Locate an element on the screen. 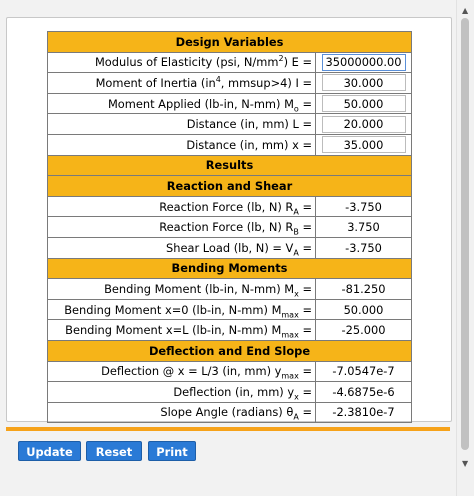  bending-ml-value: -25.000 is located at coordinates (363, 330).